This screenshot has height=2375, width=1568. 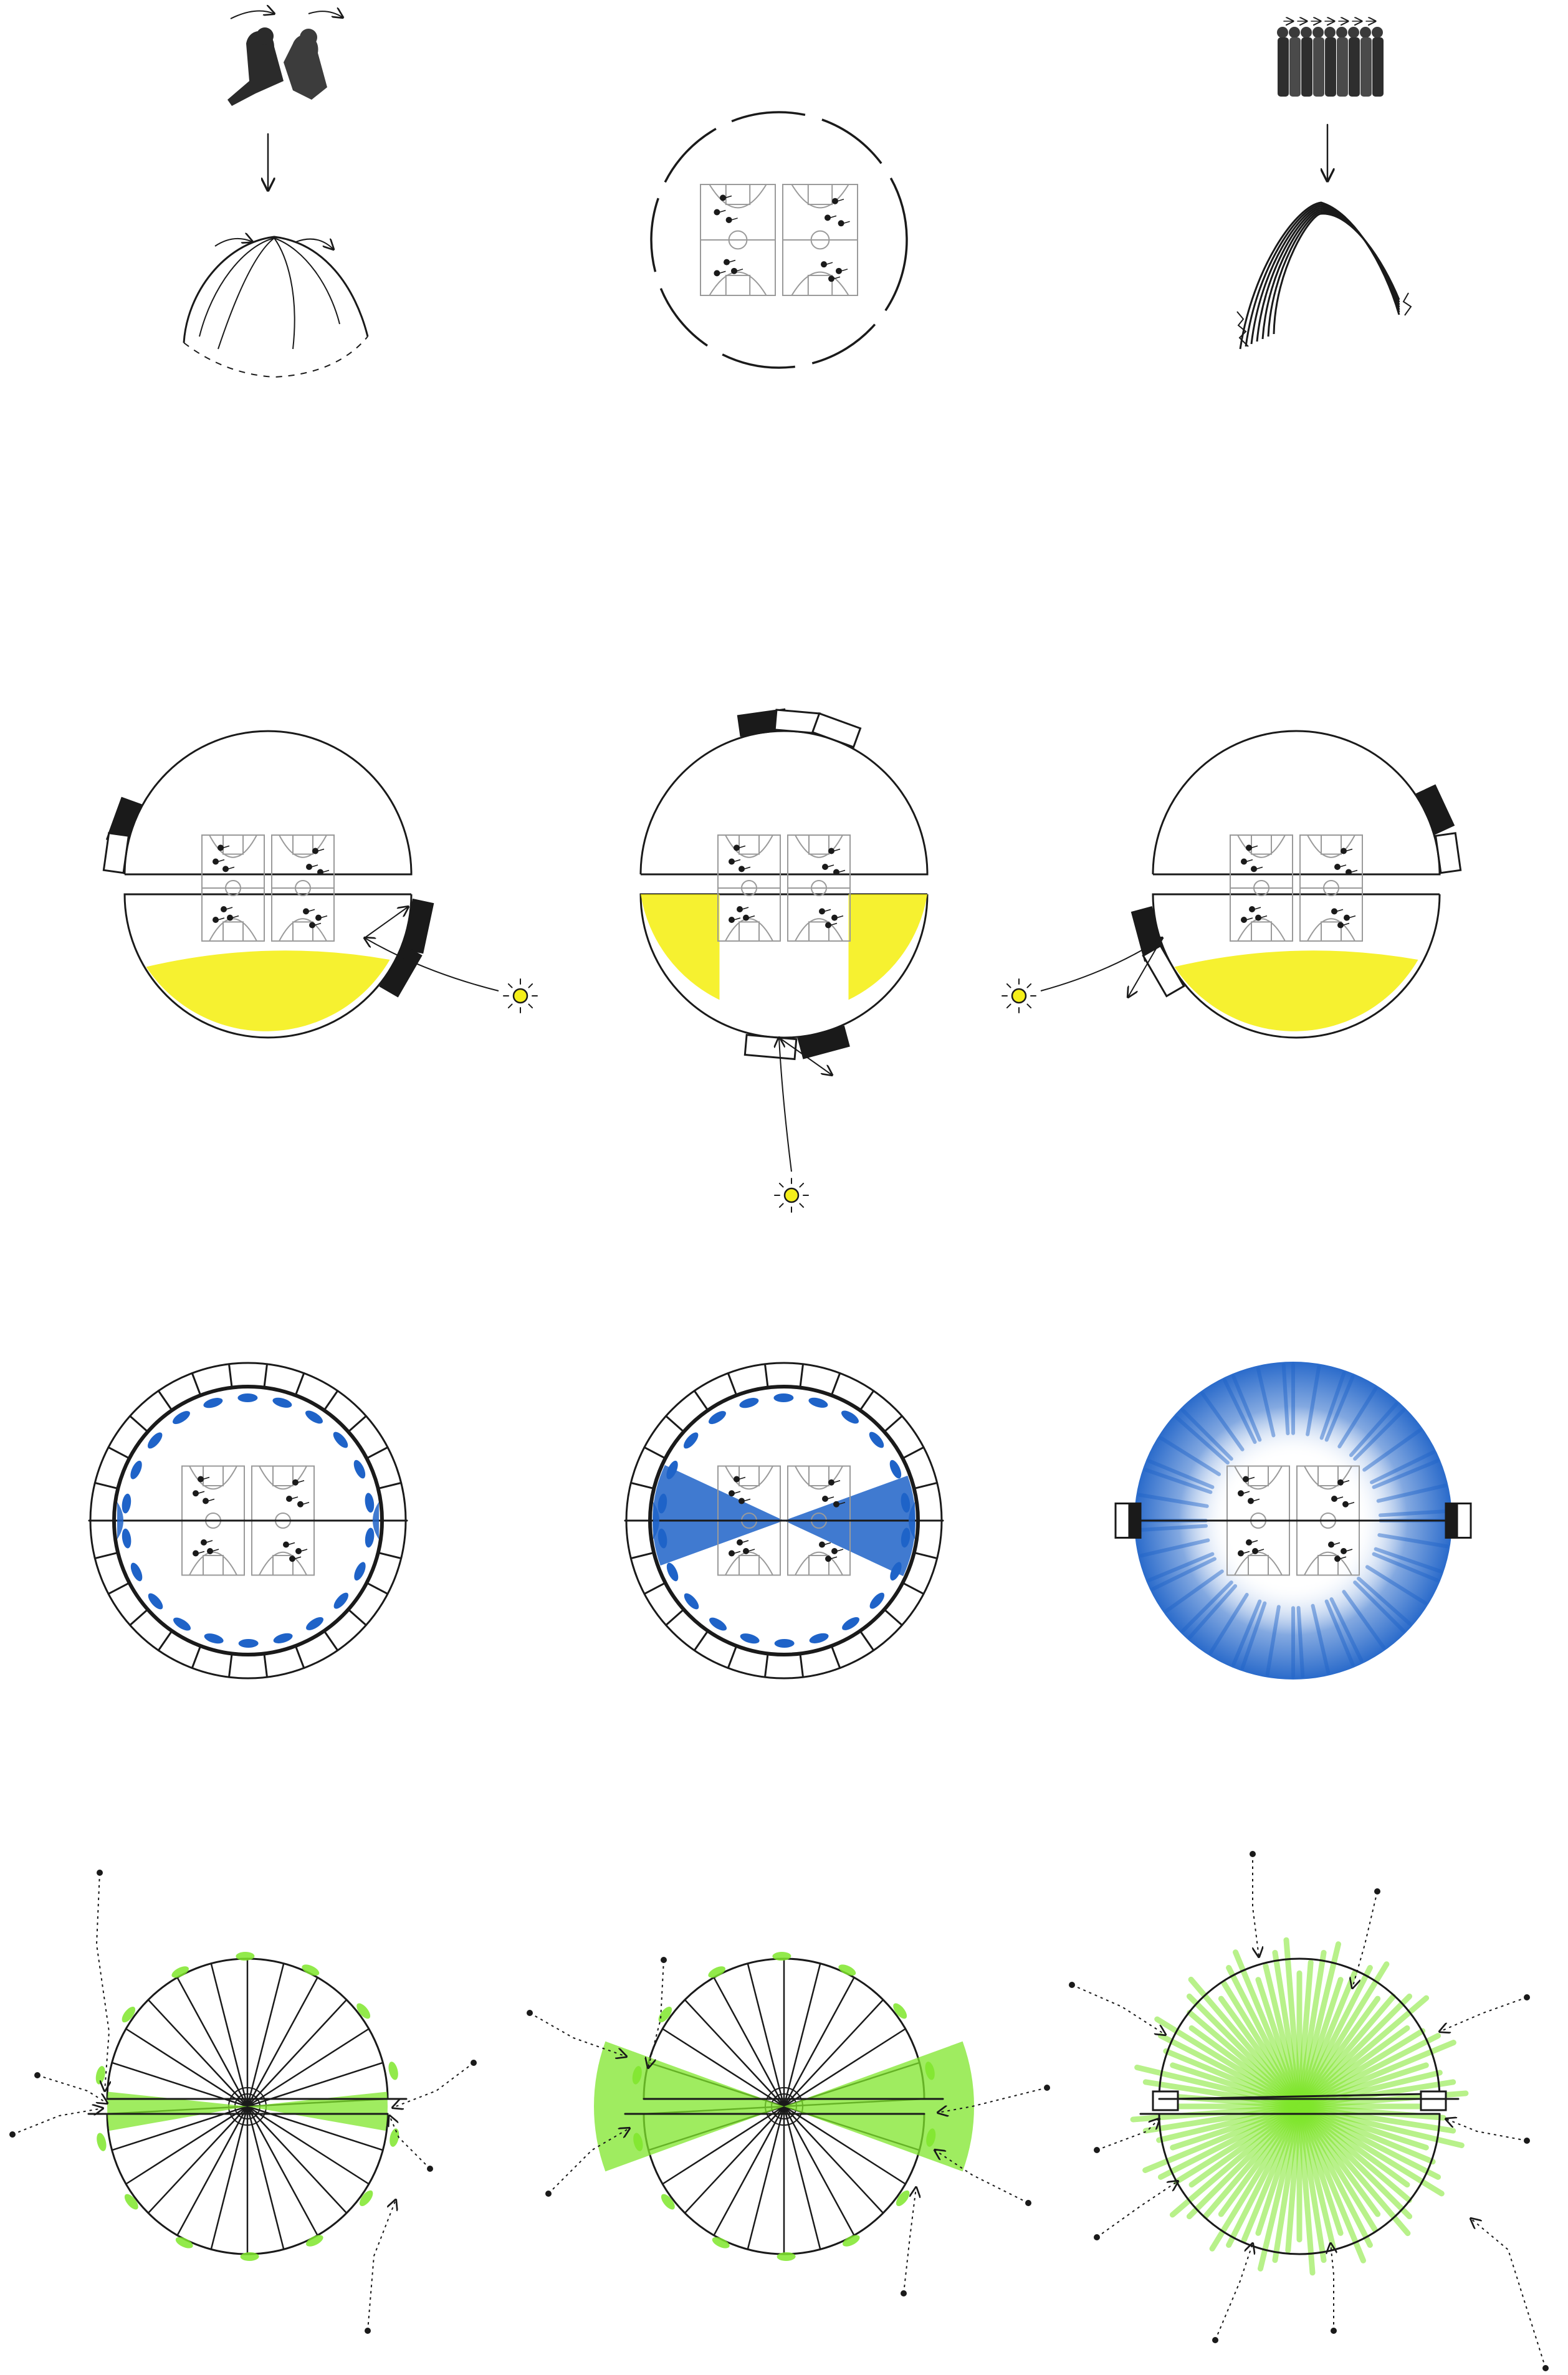 I want to click on arch-base-scribble-left, so click(x=1242, y=329).